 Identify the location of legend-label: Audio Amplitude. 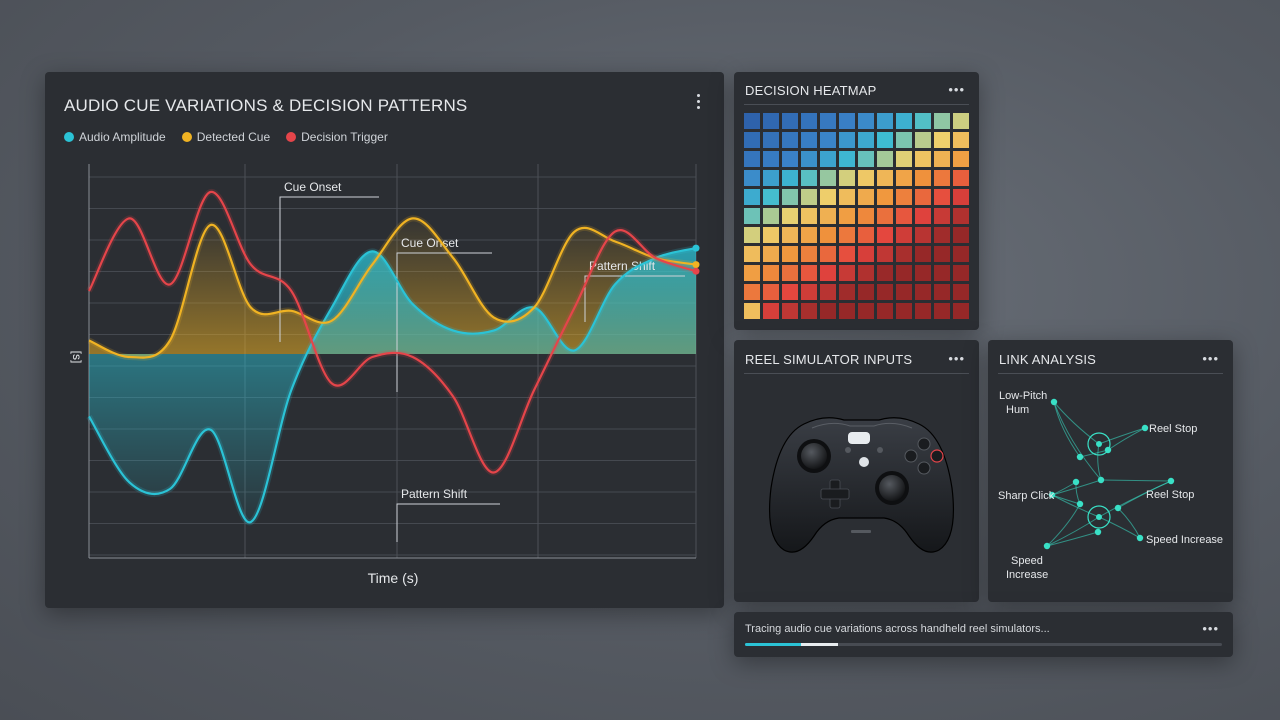
(122, 137).